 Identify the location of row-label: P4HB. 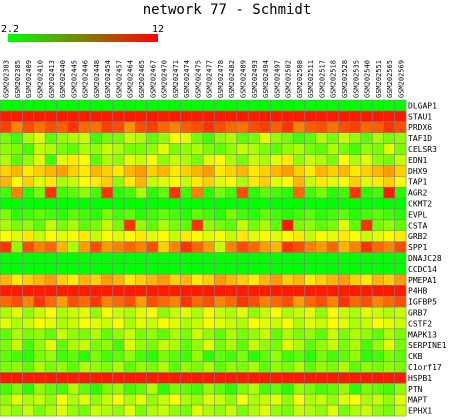
(417, 291).